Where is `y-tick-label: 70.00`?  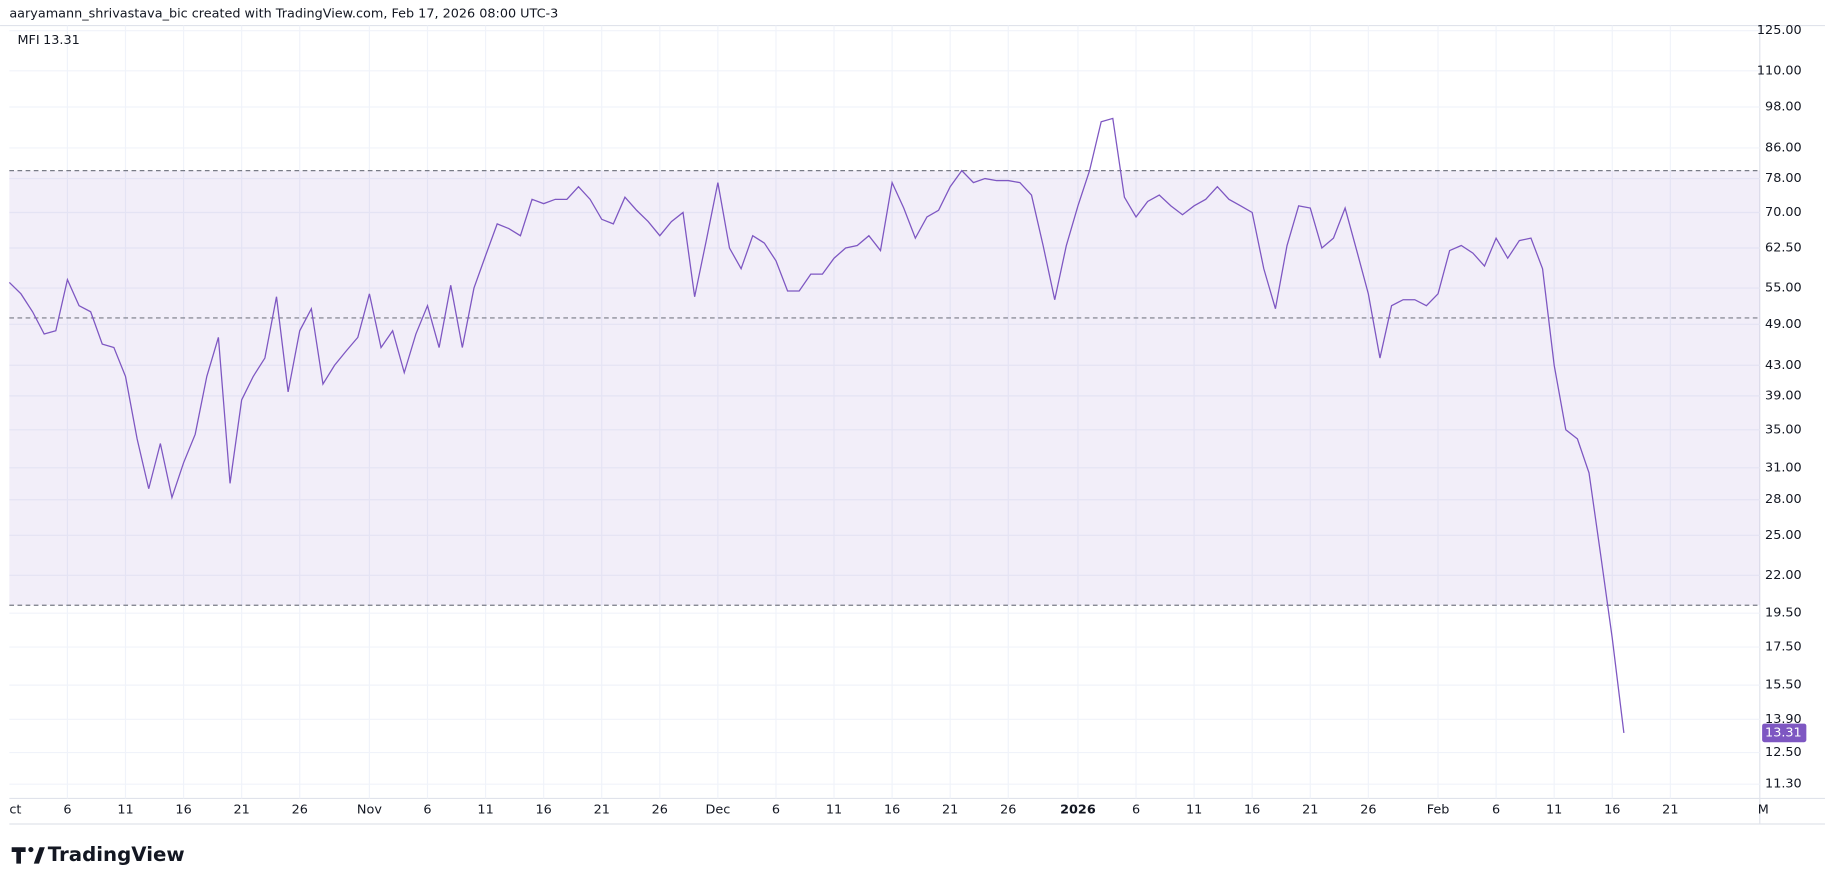 y-tick-label: 70.00 is located at coordinates (1783, 212).